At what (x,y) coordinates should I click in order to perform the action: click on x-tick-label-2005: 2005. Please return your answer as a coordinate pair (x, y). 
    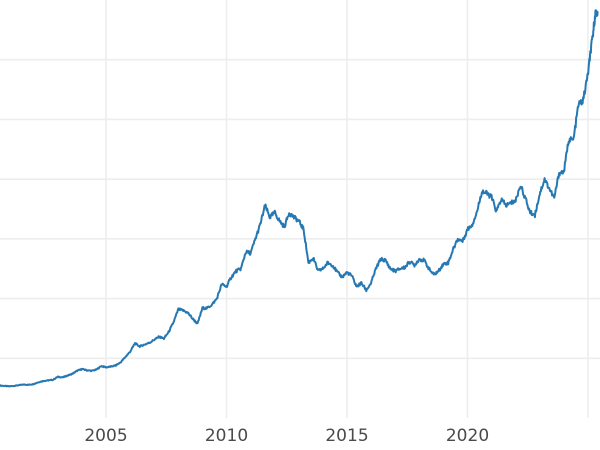
    Looking at the image, I should click on (106, 436).